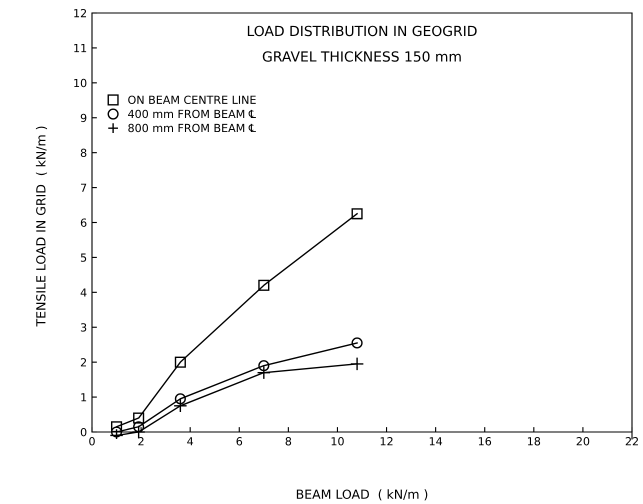 The image size is (643, 504). Describe the element at coordinates (192, 128) in the screenshot. I see `legend-label: 800 mm FROM BEAM ℄` at that location.